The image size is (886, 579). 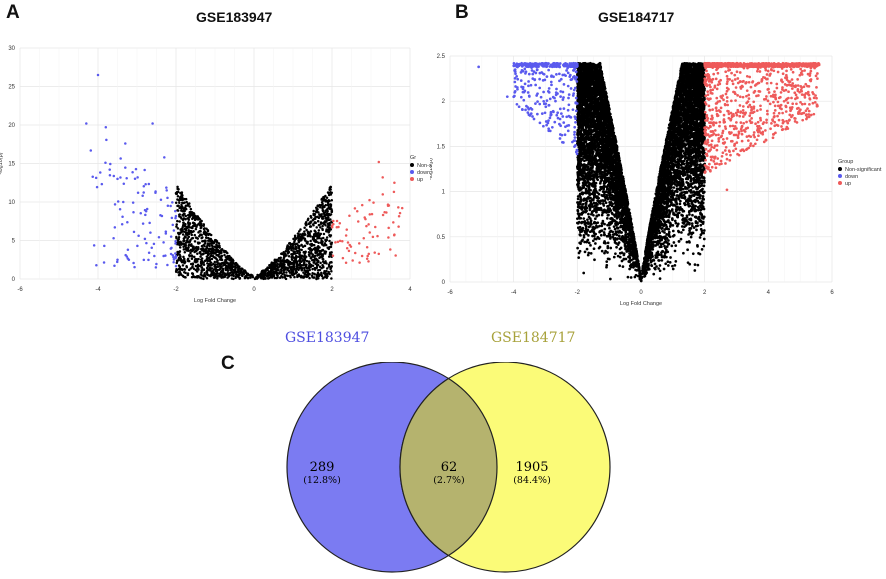 What do you see at coordinates (176, 290) in the screenshot?
I see `x-tick-label: -2` at bounding box center [176, 290].